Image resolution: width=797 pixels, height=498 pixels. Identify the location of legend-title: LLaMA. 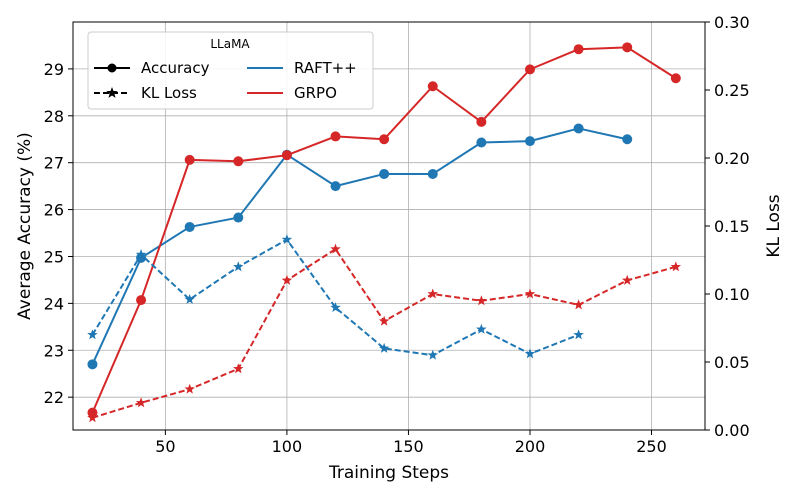
(230, 44).